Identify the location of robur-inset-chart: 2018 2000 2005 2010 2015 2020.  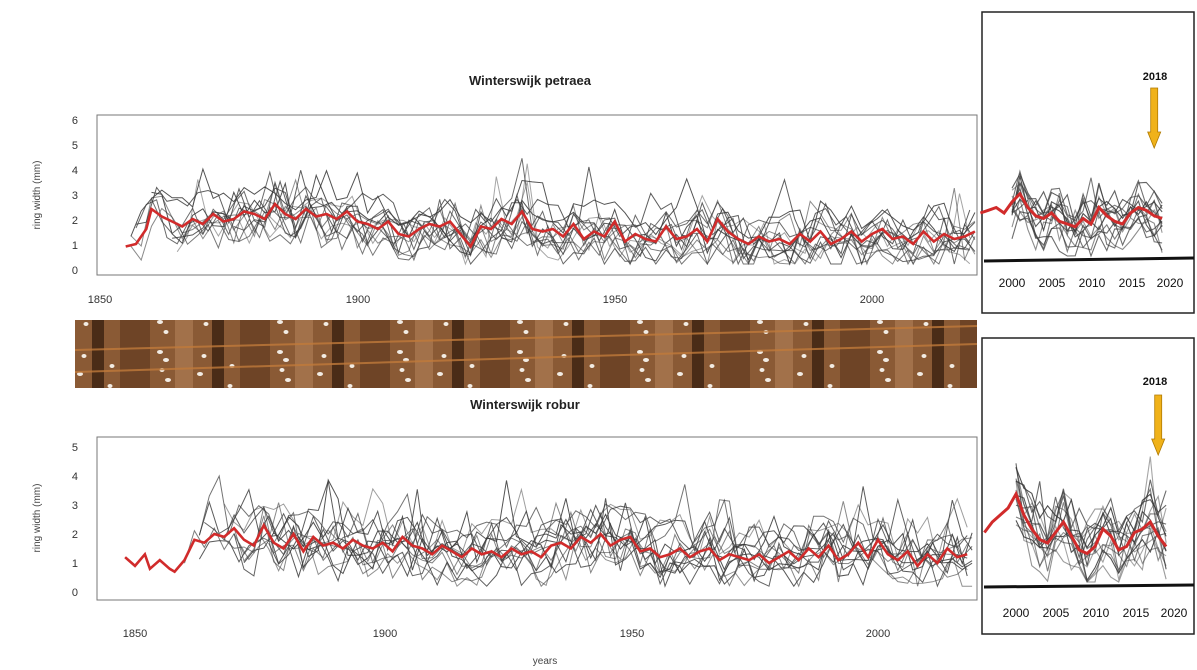
(1088, 486).